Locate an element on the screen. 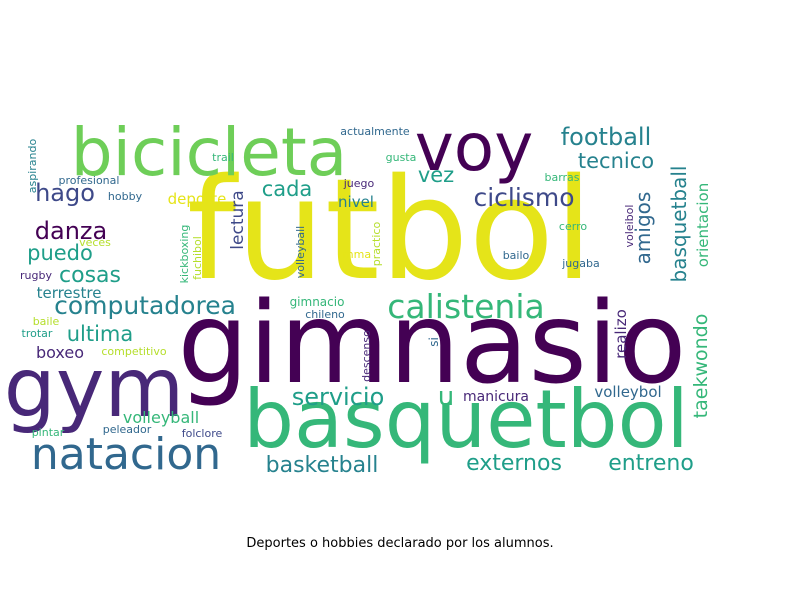 Image resolution: width=800 pixels, height=600 pixels. word-barras: barras is located at coordinates (561, 177).